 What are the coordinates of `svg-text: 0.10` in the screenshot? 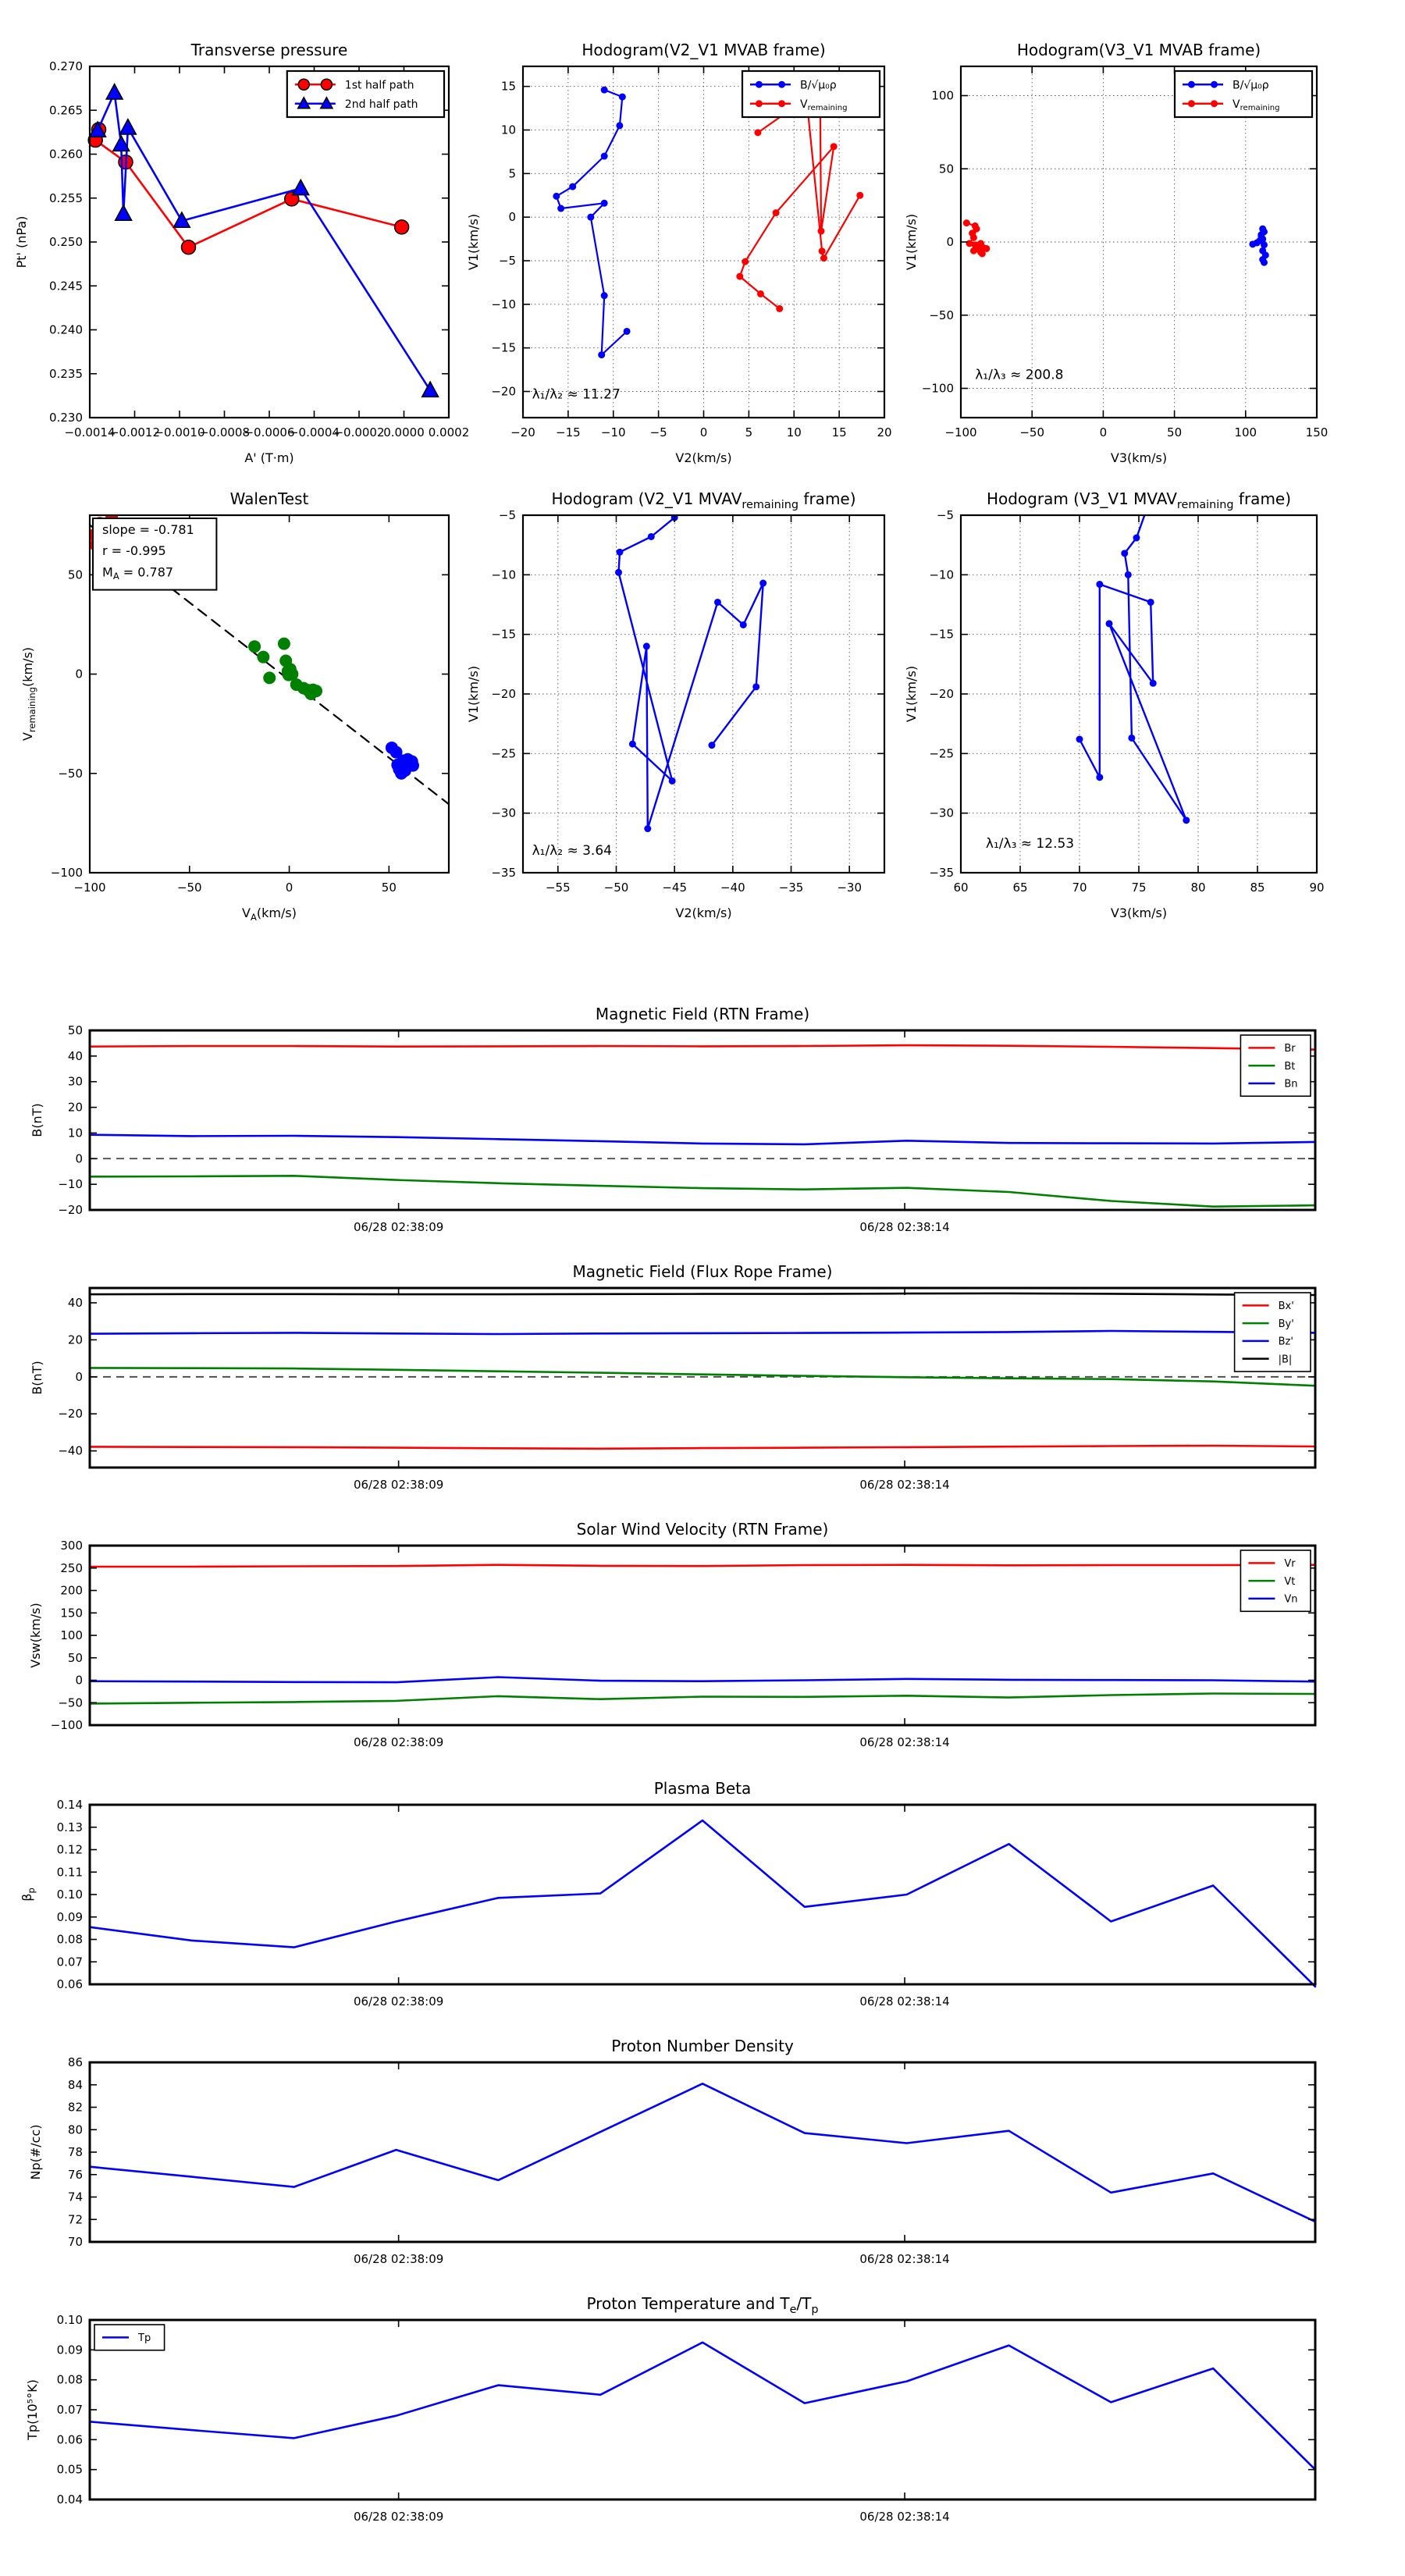 It's located at (70, 2320).